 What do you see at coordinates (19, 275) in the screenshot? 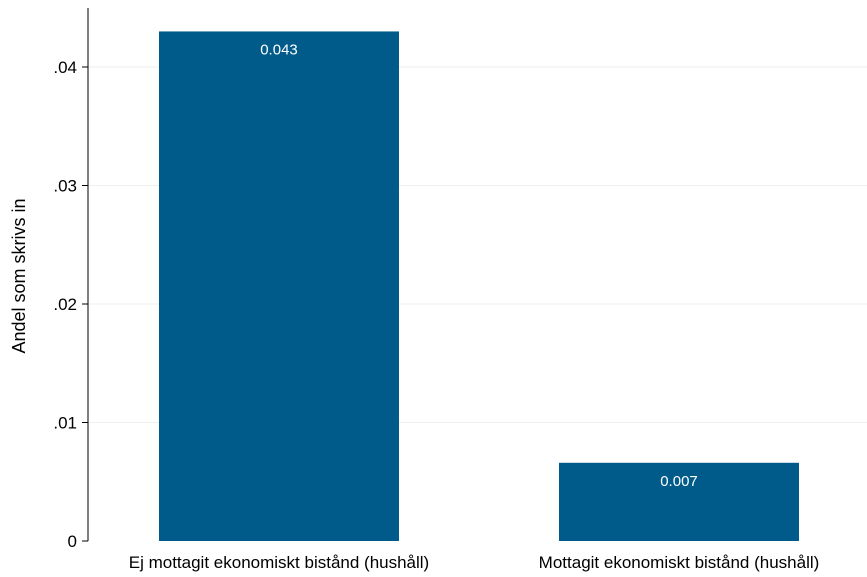
I see `y-axis-label: Andel som skrivs in` at bounding box center [19, 275].